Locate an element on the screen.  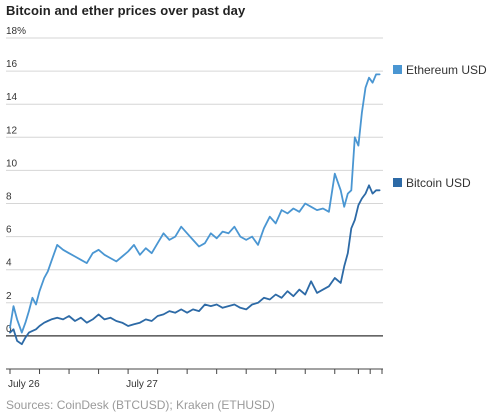
y-tick-label: 8 is located at coordinates (9, 197).